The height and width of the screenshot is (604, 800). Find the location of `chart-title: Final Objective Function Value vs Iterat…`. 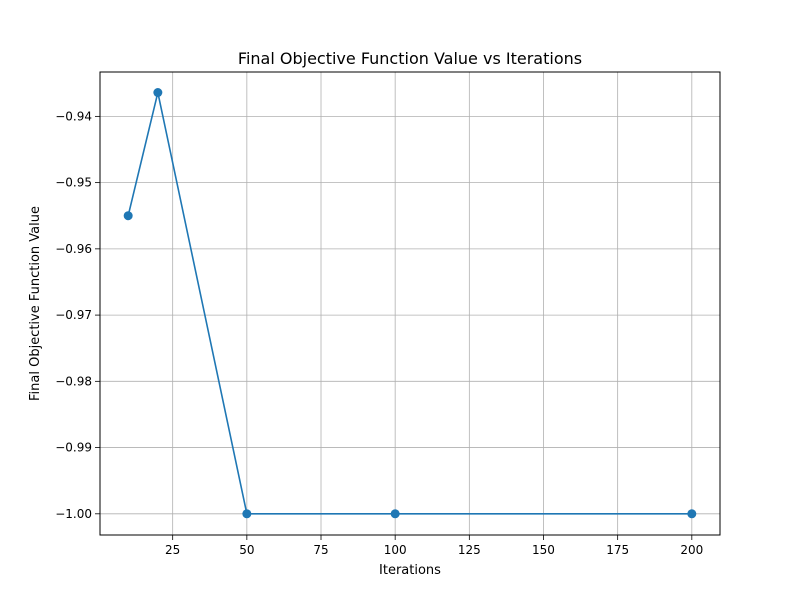

chart-title: Final Objective Function Value vs Iterat… is located at coordinates (410, 58).